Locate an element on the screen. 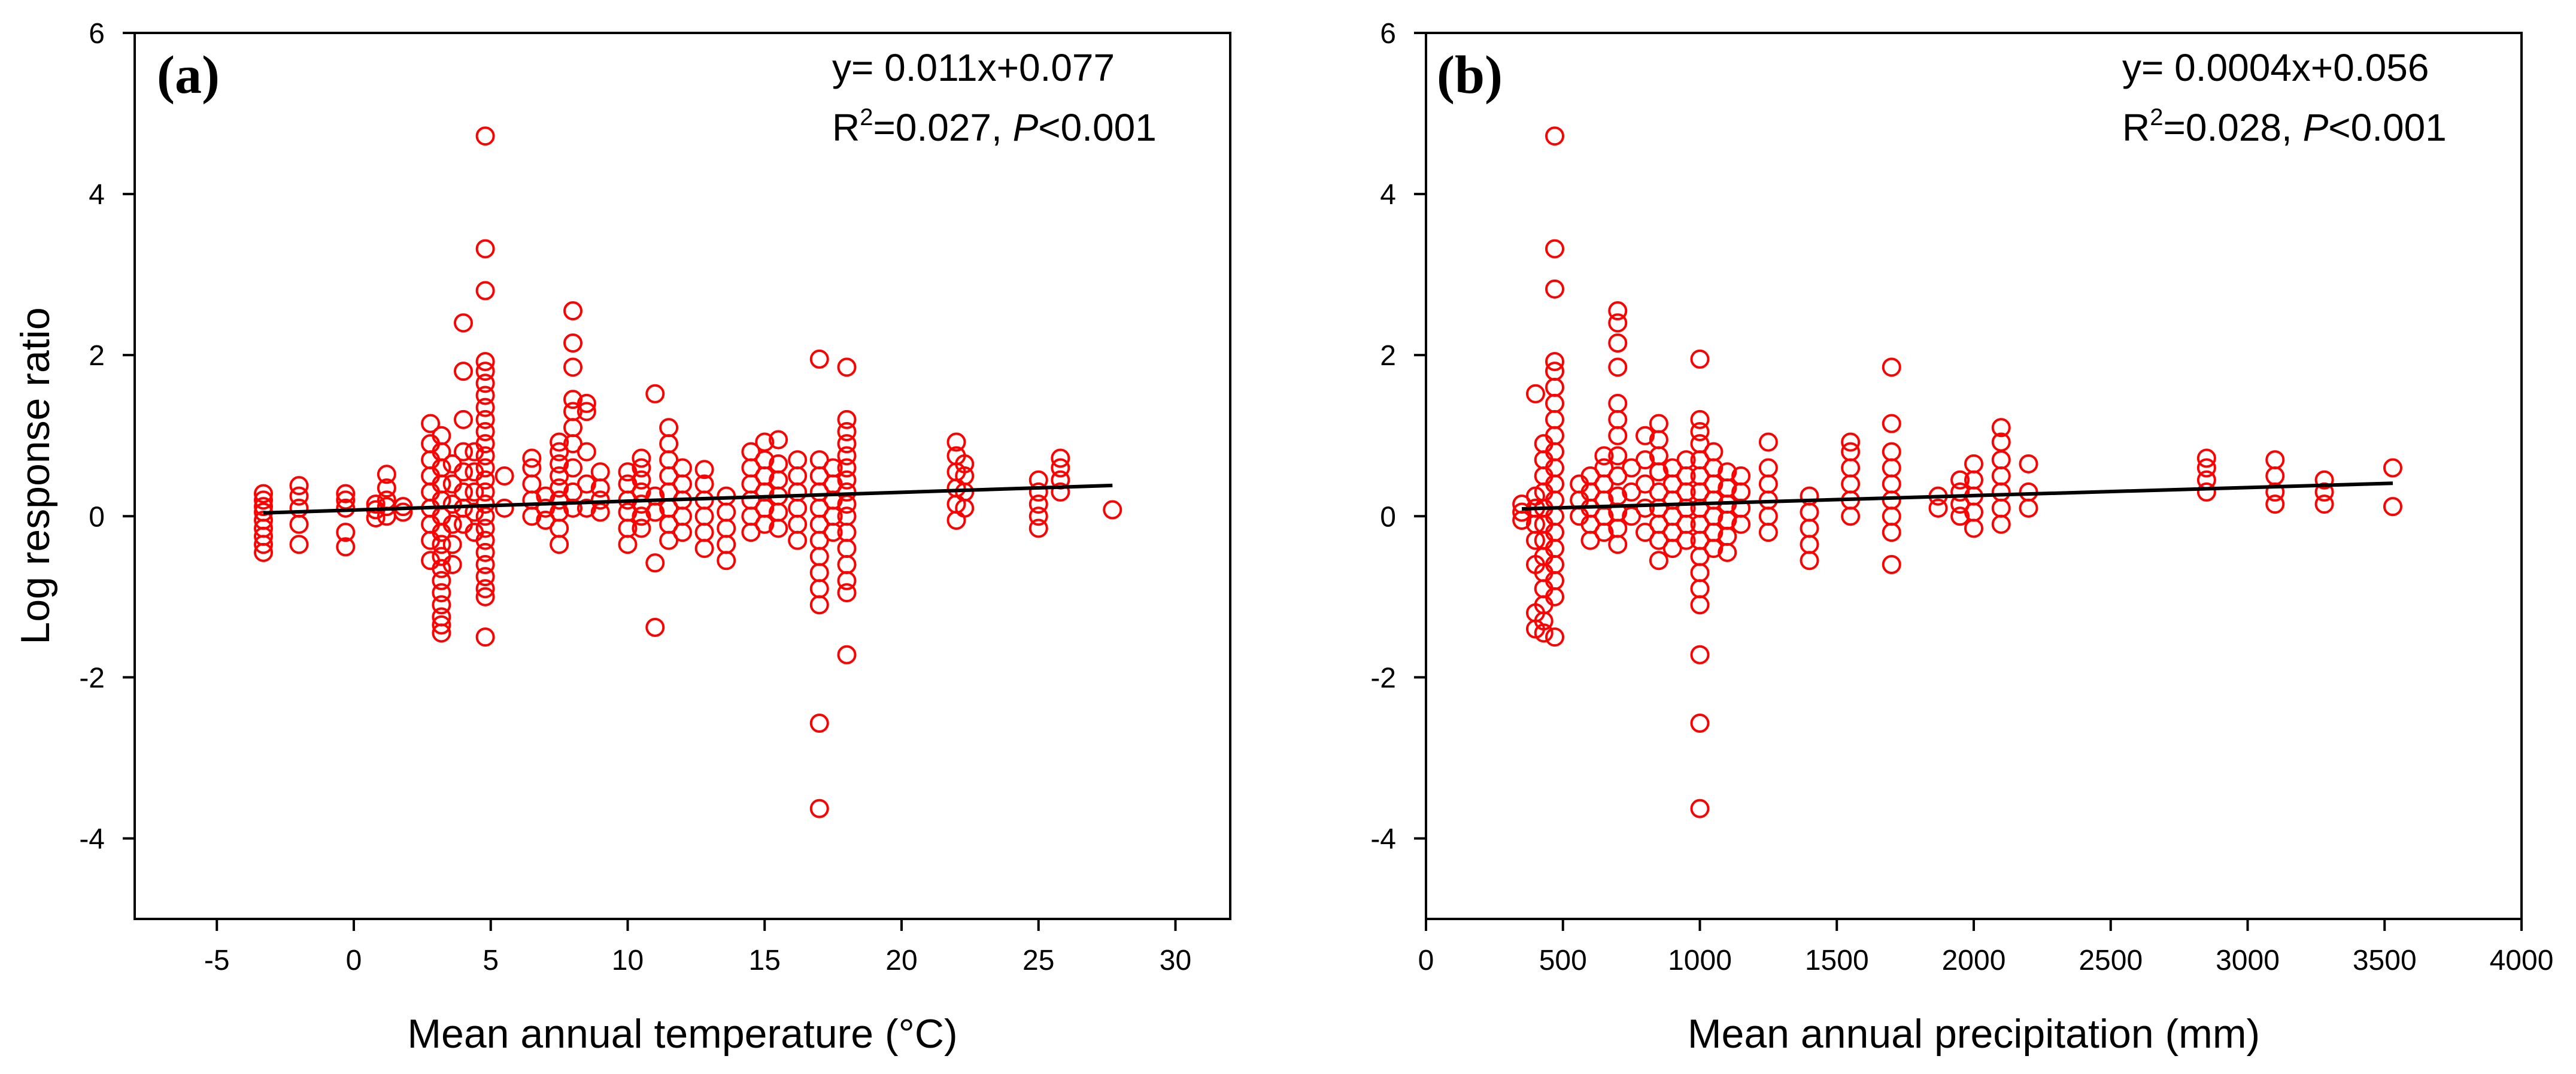  panel-a-ytick-labels: -4 -2 0 2 4 6 is located at coordinates (92, 436).